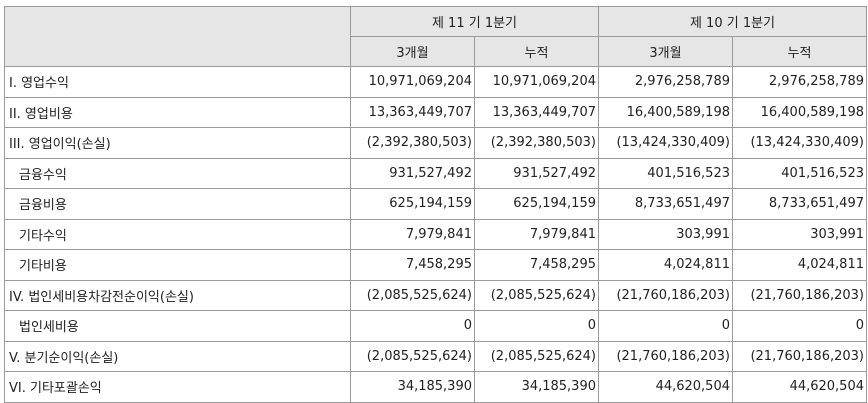  What do you see at coordinates (177, 112) in the screenshot?
I see `row-label: II. 영업비용` at bounding box center [177, 112].